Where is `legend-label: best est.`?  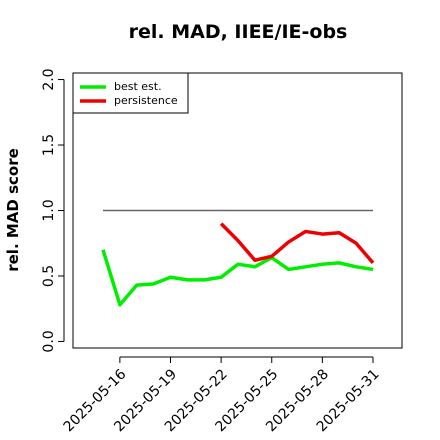
legend-label: best est. is located at coordinates (138, 86).